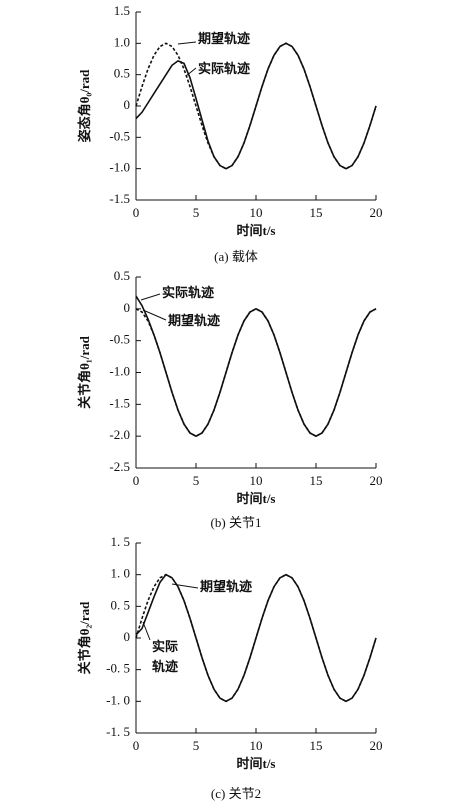 This screenshot has height=810, width=455. I want to click on caption: (a) 载体, so click(236, 256).